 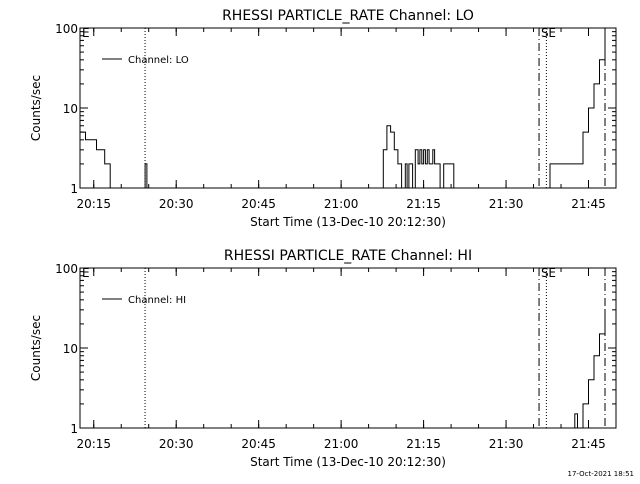 I want to click on event-marker-label-0-2: S, so click(x=545, y=33).